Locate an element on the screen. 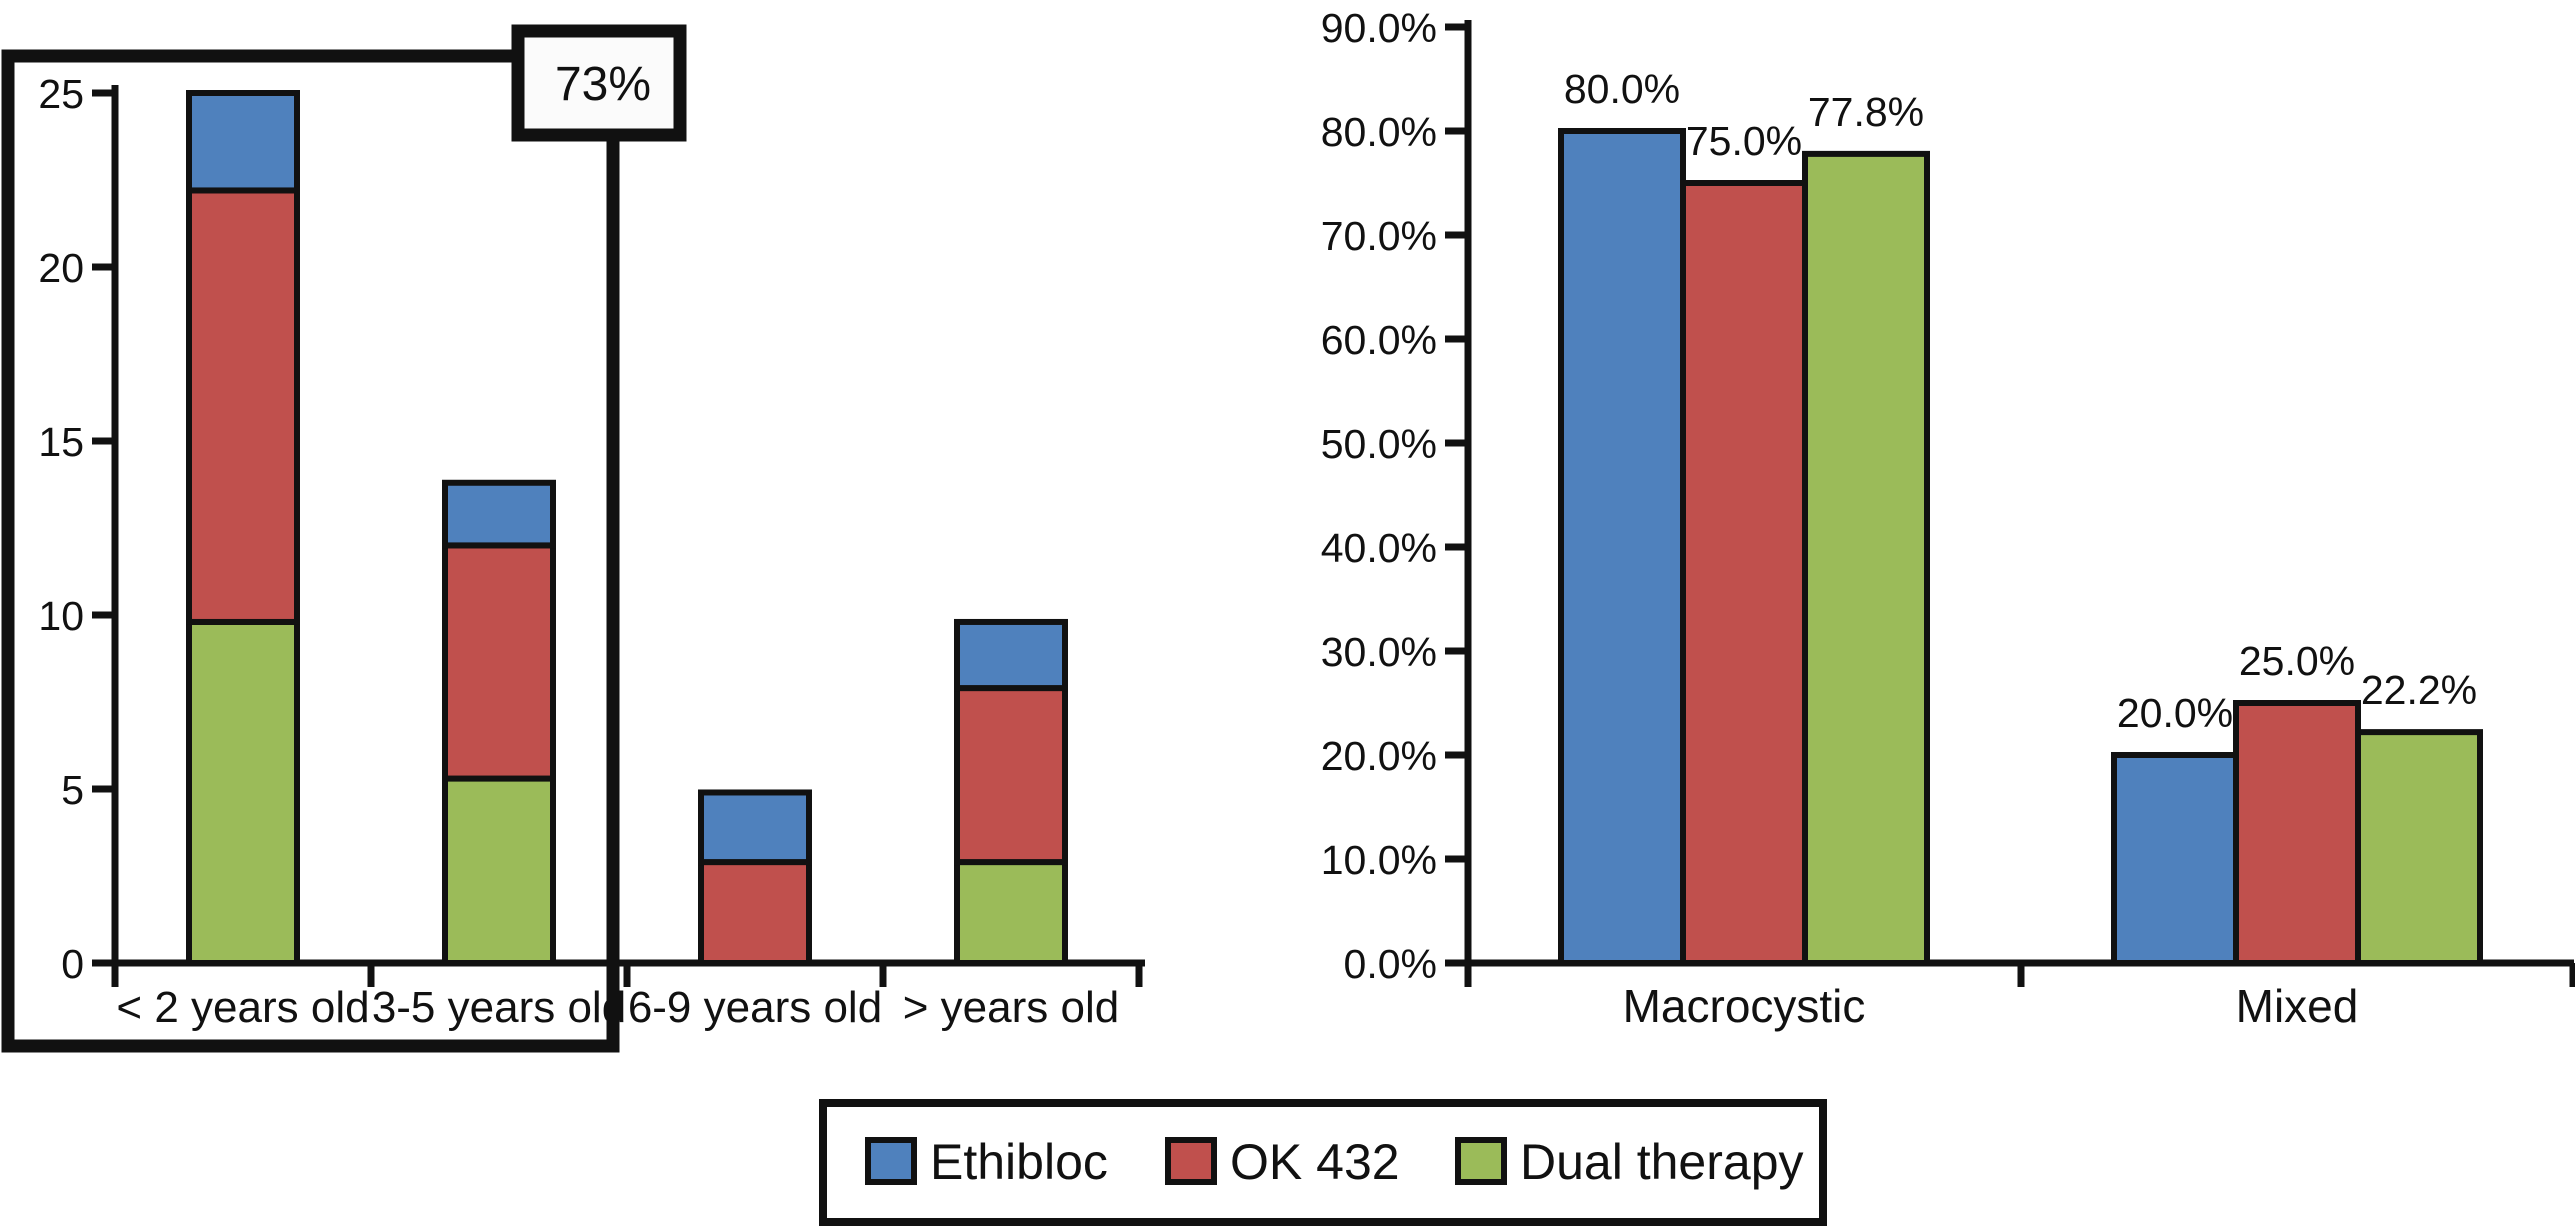 Image resolution: width=2575 pixels, height=1226 pixels. bar-value-label: 77.8% is located at coordinates (1866, 112).